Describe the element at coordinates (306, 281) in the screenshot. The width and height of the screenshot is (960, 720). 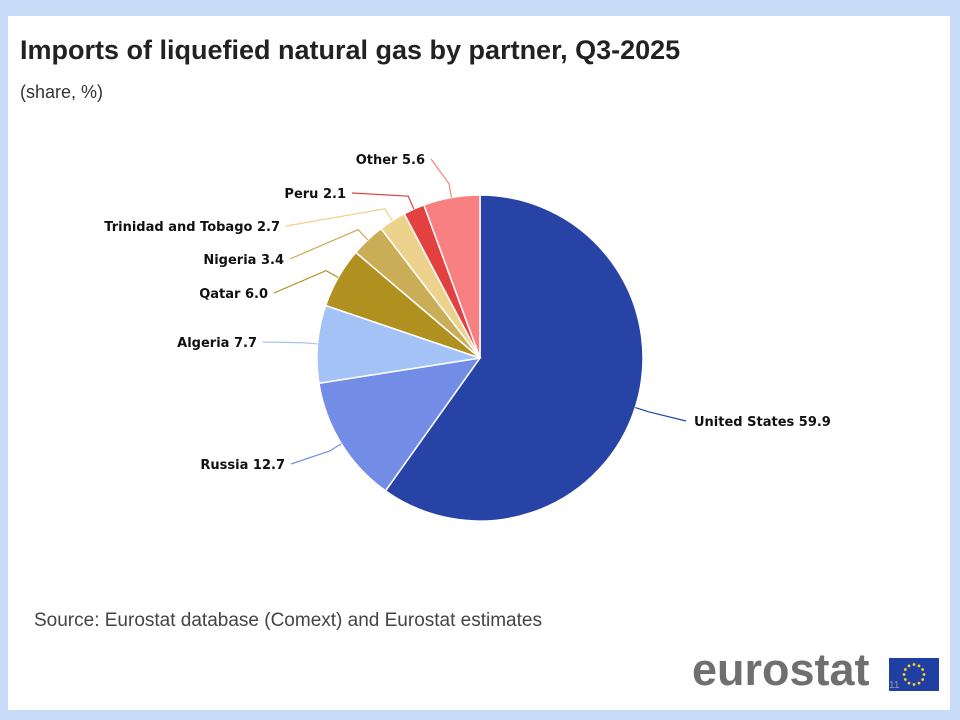
I see `leader-line-qatar` at that location.